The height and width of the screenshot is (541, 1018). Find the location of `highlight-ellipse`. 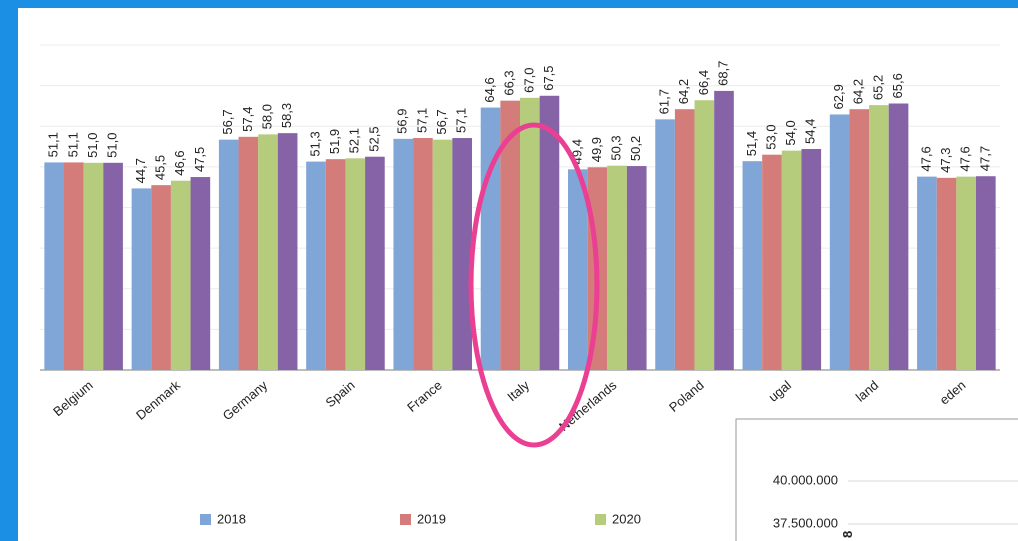

highlight-ellipse is located at coordinates (534, 285).